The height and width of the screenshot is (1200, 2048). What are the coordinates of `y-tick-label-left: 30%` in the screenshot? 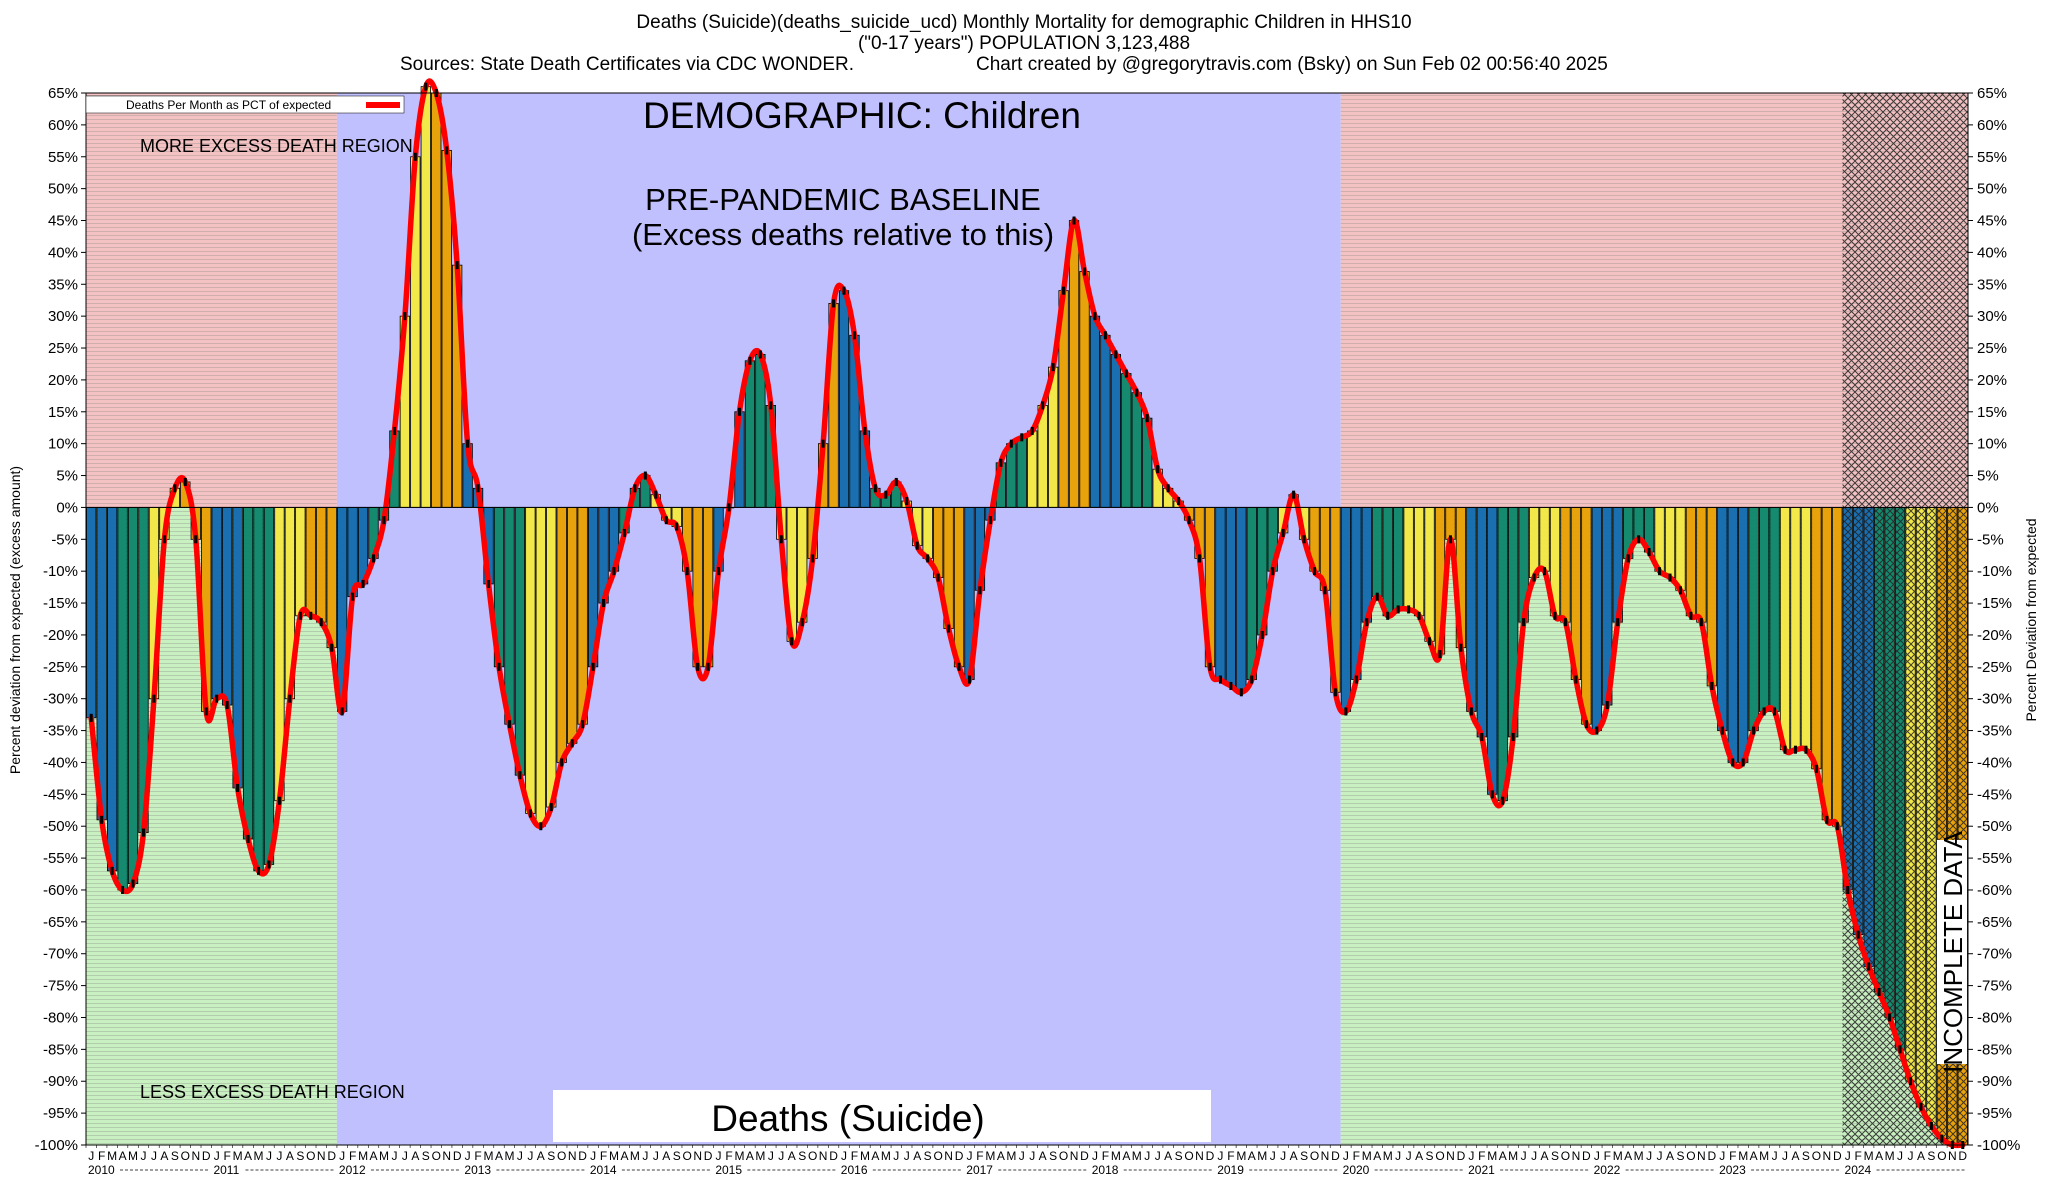 It's located at (63, 316).